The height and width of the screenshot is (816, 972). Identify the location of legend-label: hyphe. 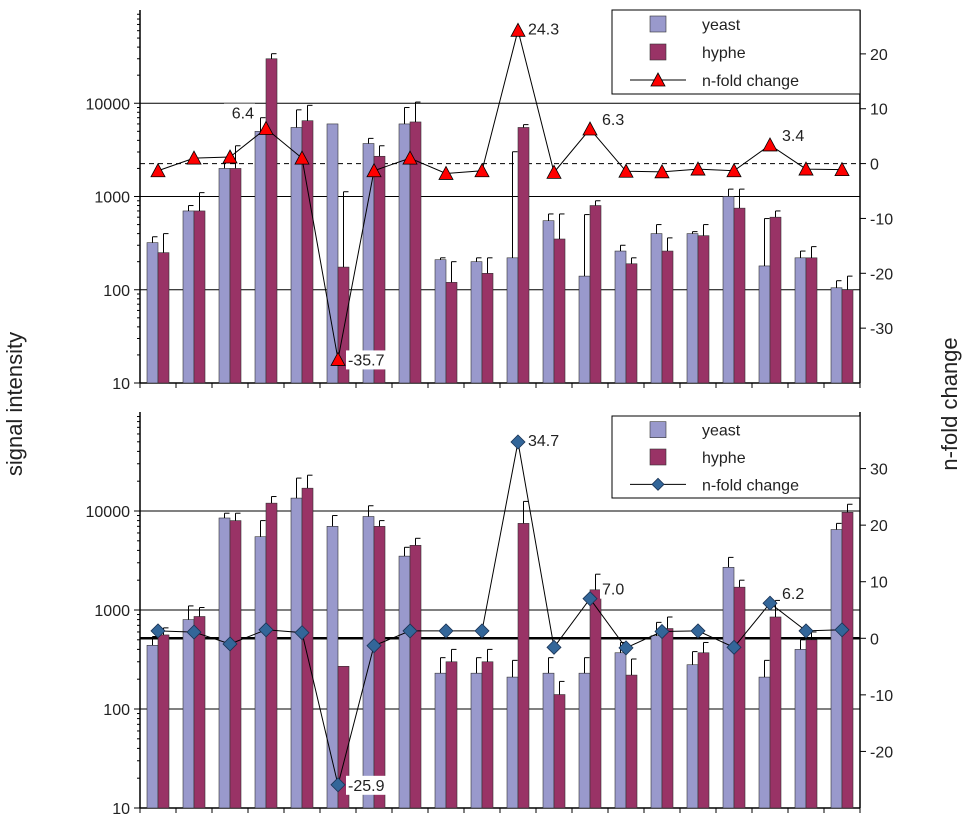
(724, 458).